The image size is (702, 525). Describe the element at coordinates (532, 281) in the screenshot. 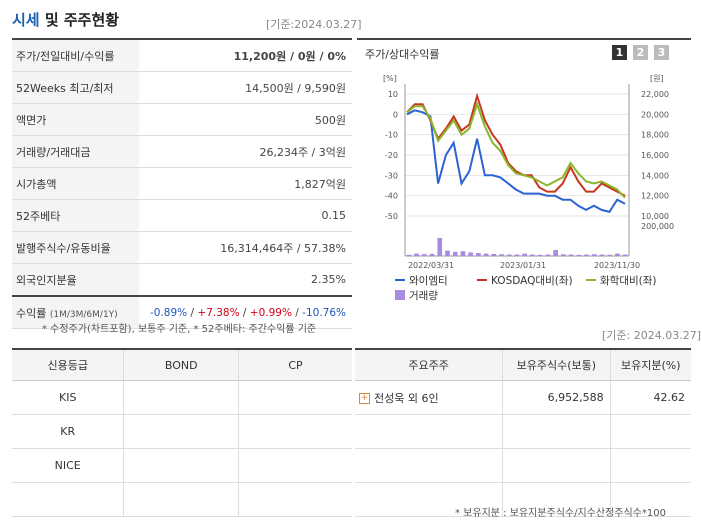

I see `legend-label: KOSDAQ대비(좌)` at that location.